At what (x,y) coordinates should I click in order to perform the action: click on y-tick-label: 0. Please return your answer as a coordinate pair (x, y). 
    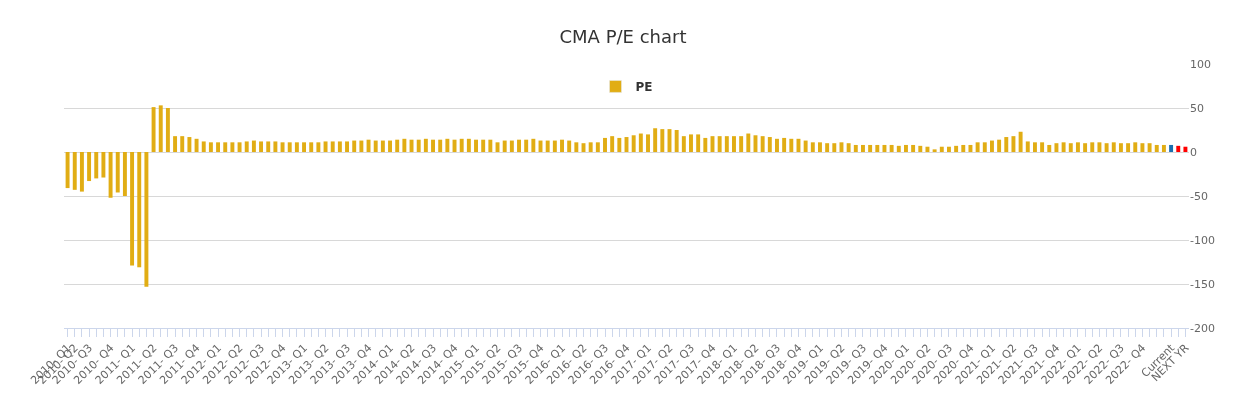
    Looking at the image, I should click on (1193, 152).